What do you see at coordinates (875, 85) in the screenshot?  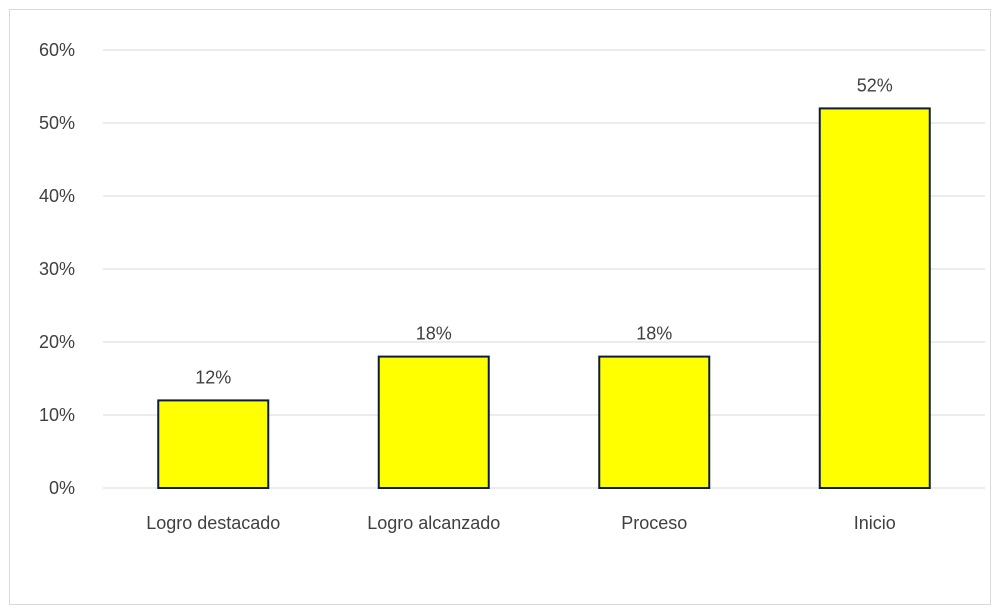 I see `data-label: 52%` at bounding box center [875, 85].